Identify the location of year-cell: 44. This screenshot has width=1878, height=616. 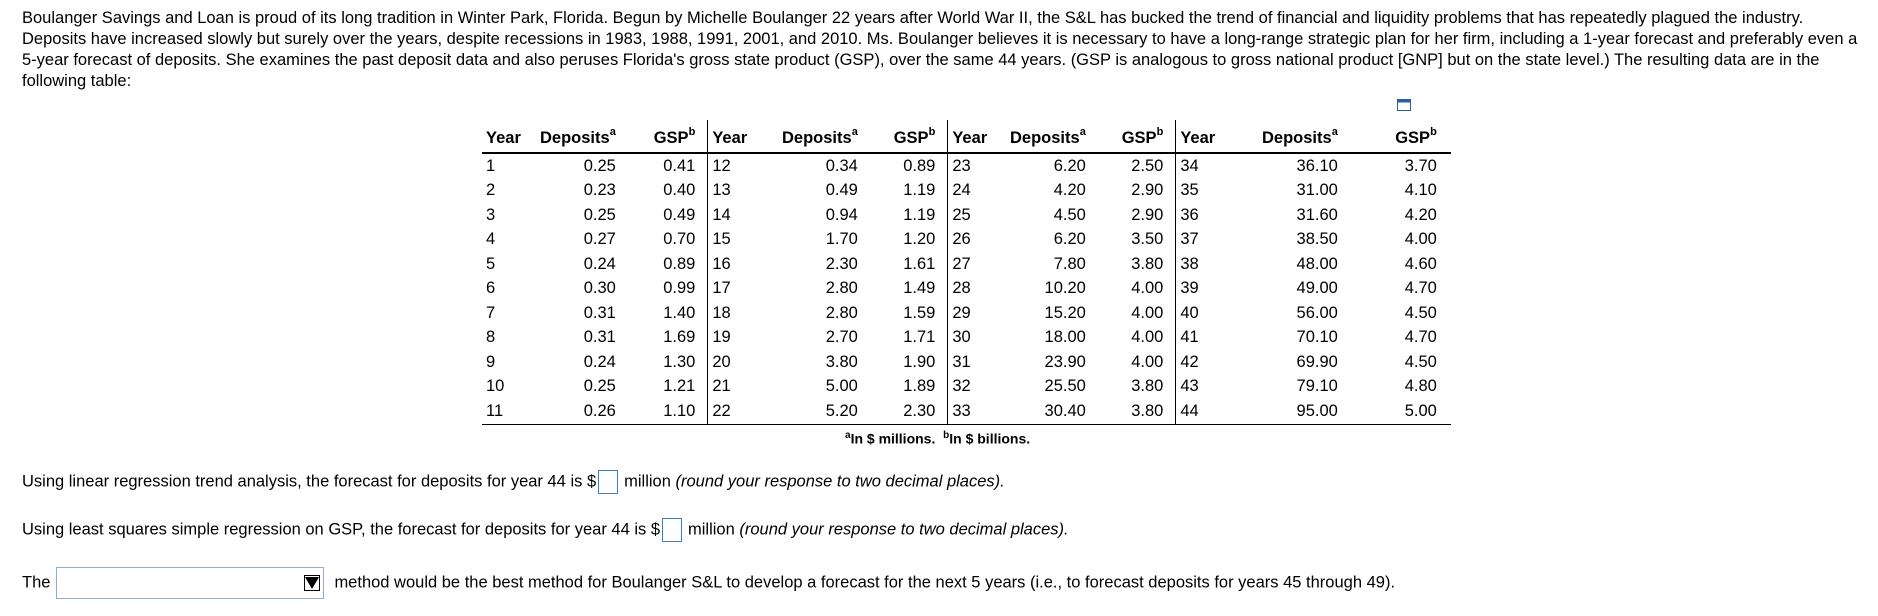
(1200, 412).